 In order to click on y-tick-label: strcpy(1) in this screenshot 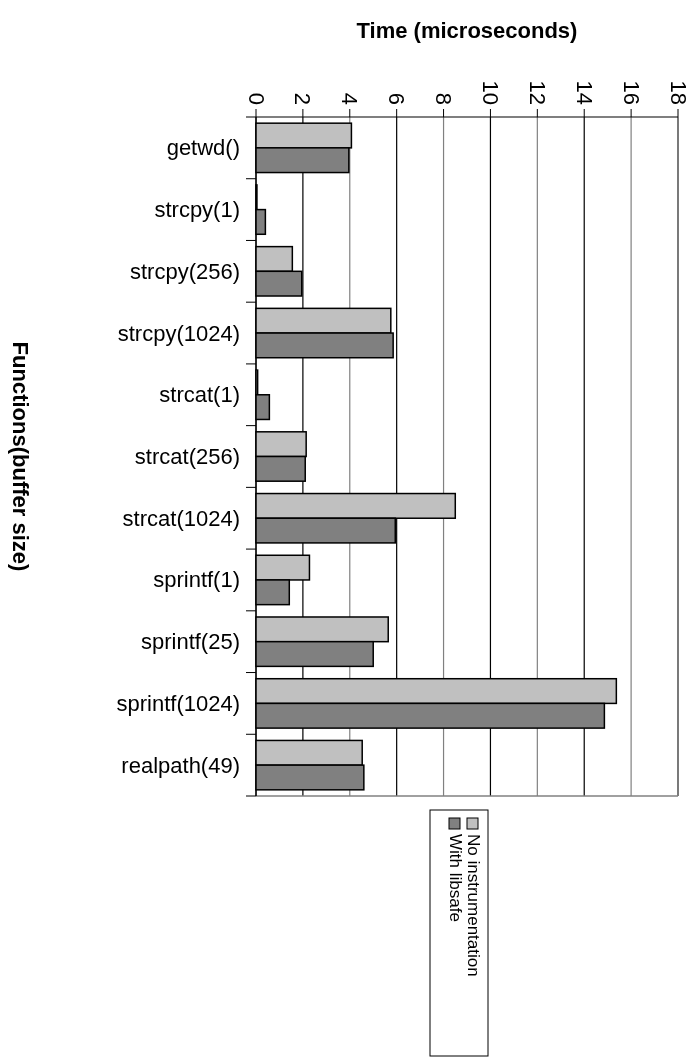, I will do `click(197, 210)`.